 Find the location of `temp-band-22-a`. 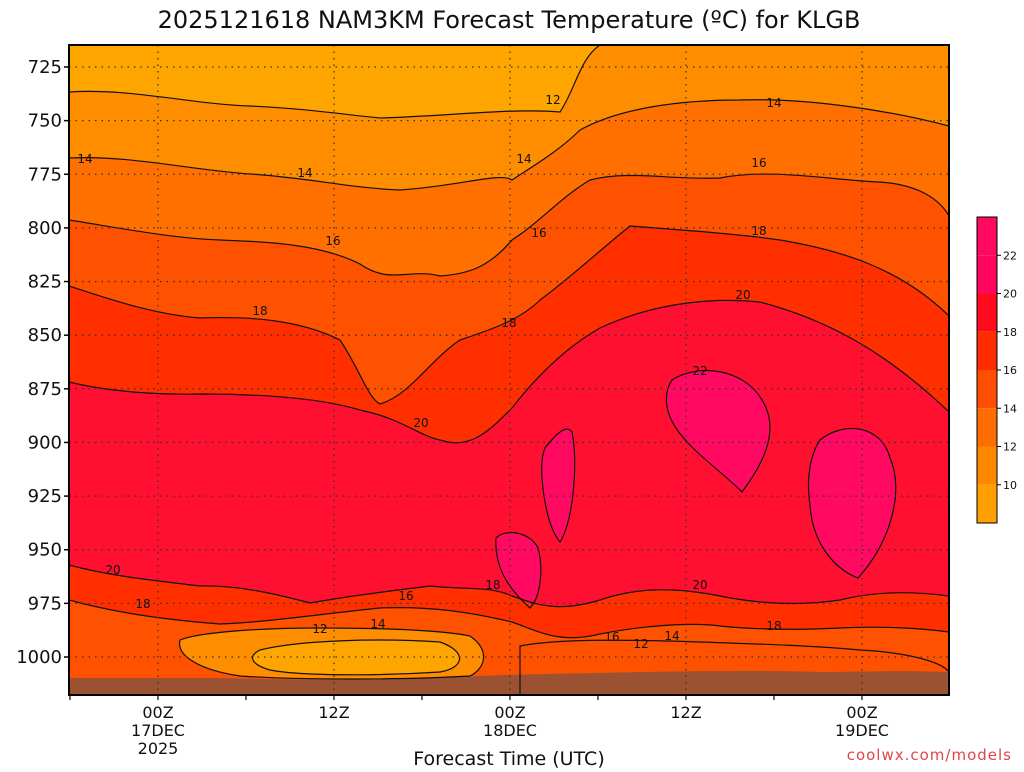

temp-band-22-a is located at coordinates (718, 431).